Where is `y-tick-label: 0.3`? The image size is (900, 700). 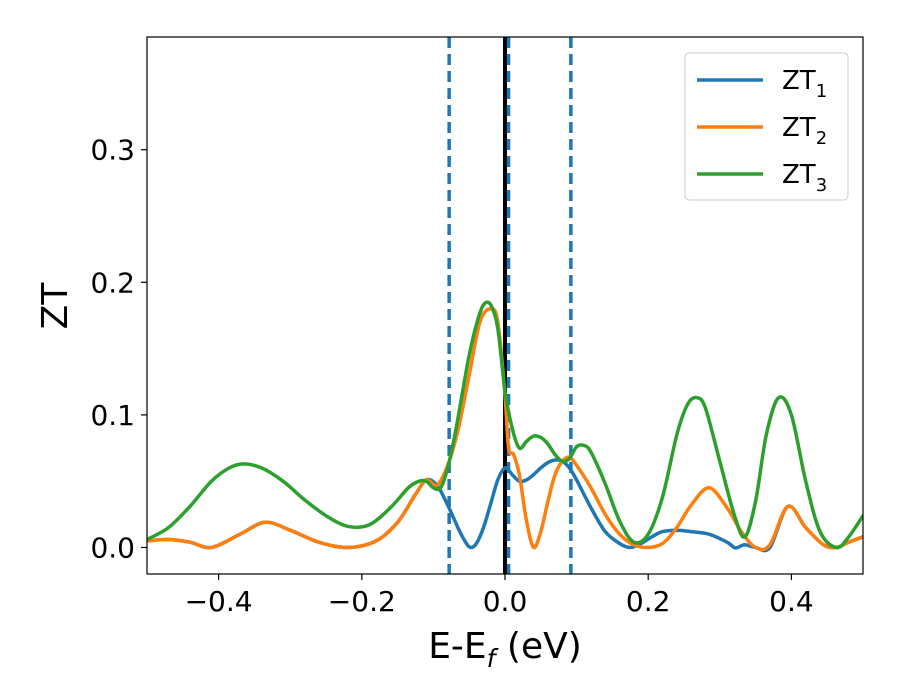
y-tick-label: 0.3 is located at coordinates (112, 150).